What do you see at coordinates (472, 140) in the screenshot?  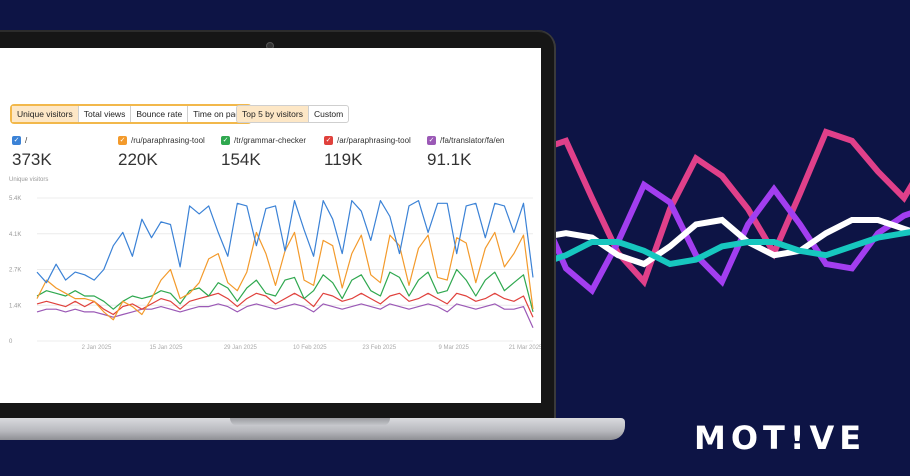 I see `legend-path: /fa/translator/fa/en` at bounding box center [472, 140].